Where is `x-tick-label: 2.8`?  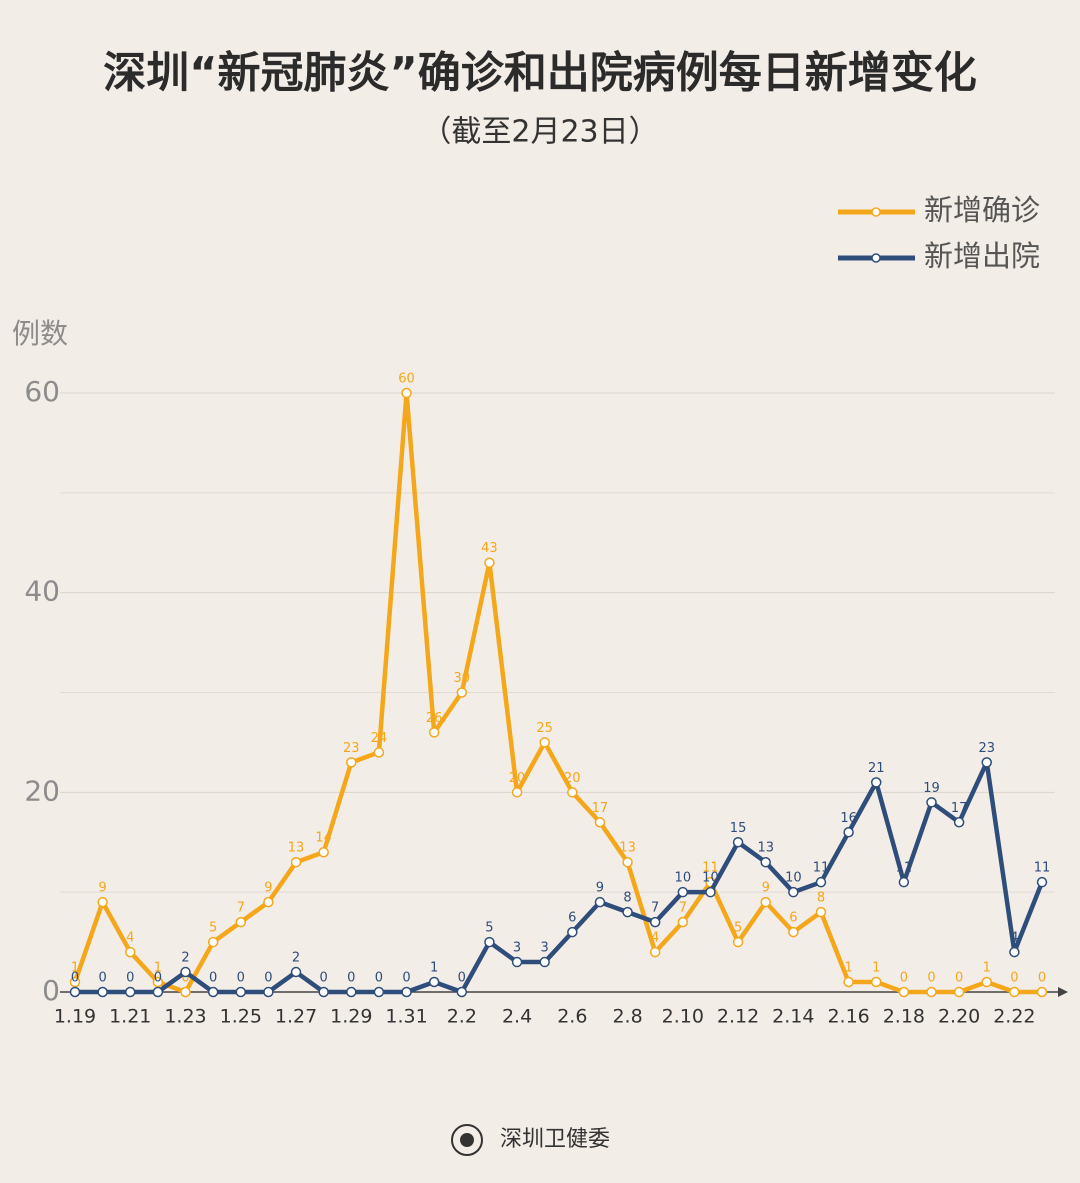 x-tick-label: 2.8 is located at coordinates (627, 1017).